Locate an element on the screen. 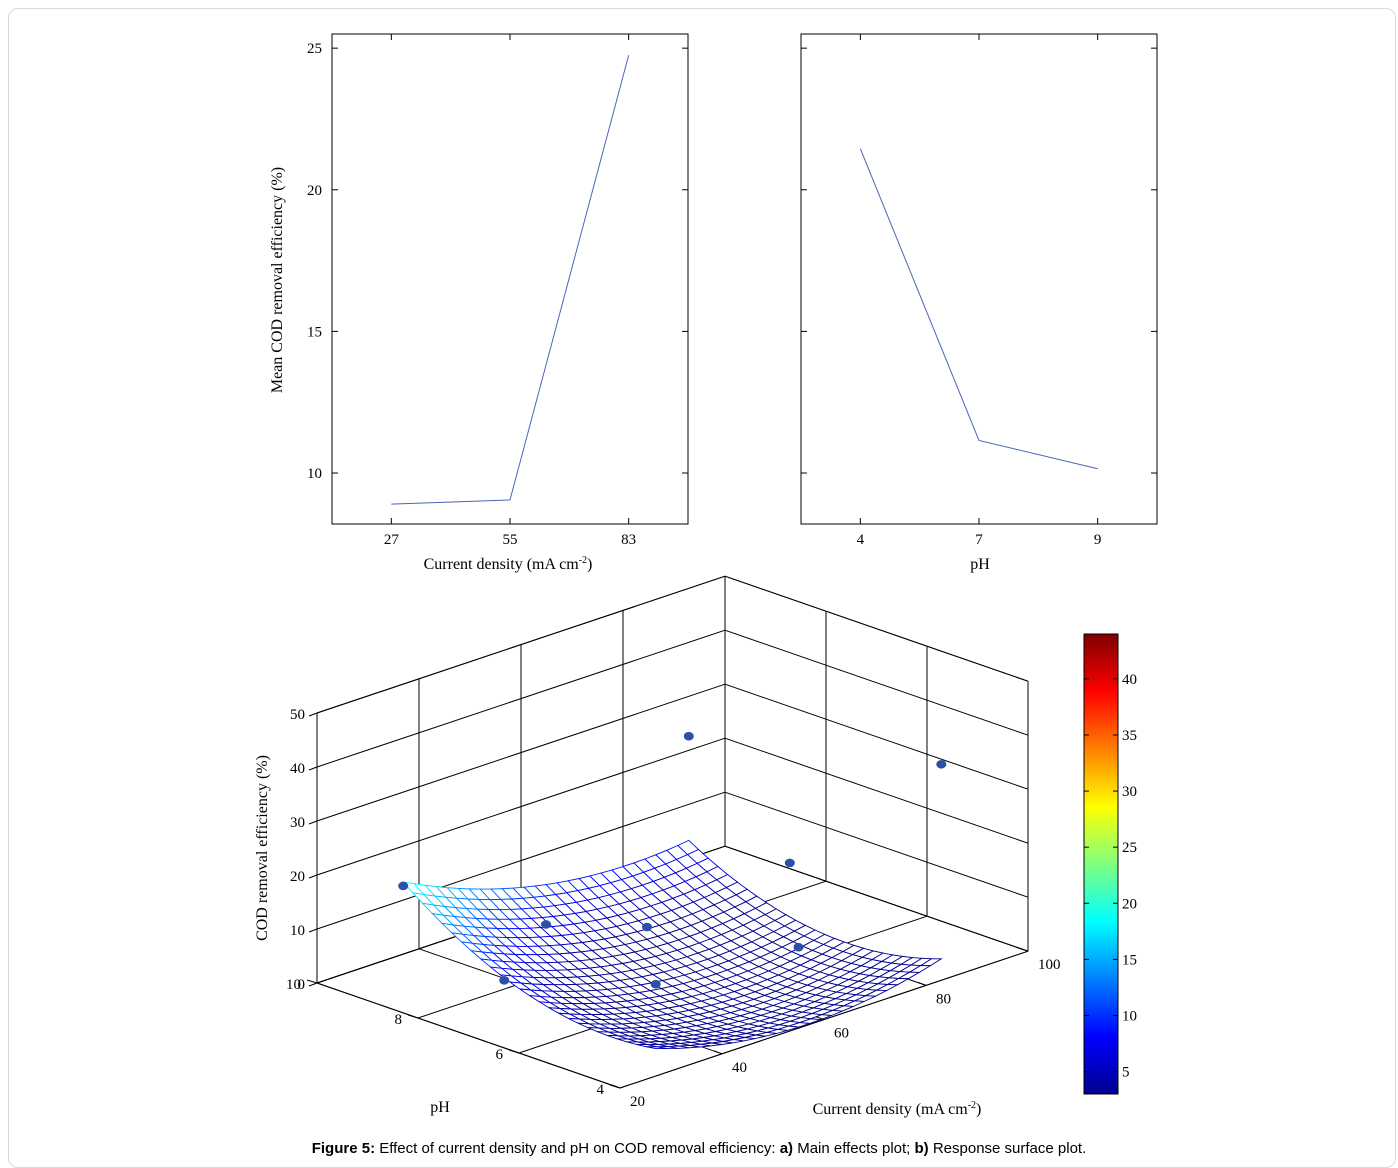 This screenshot has width=1398, height=1168. main-effects-ph-chart: 4 7 9 pH is located at coordinates (979, 303).